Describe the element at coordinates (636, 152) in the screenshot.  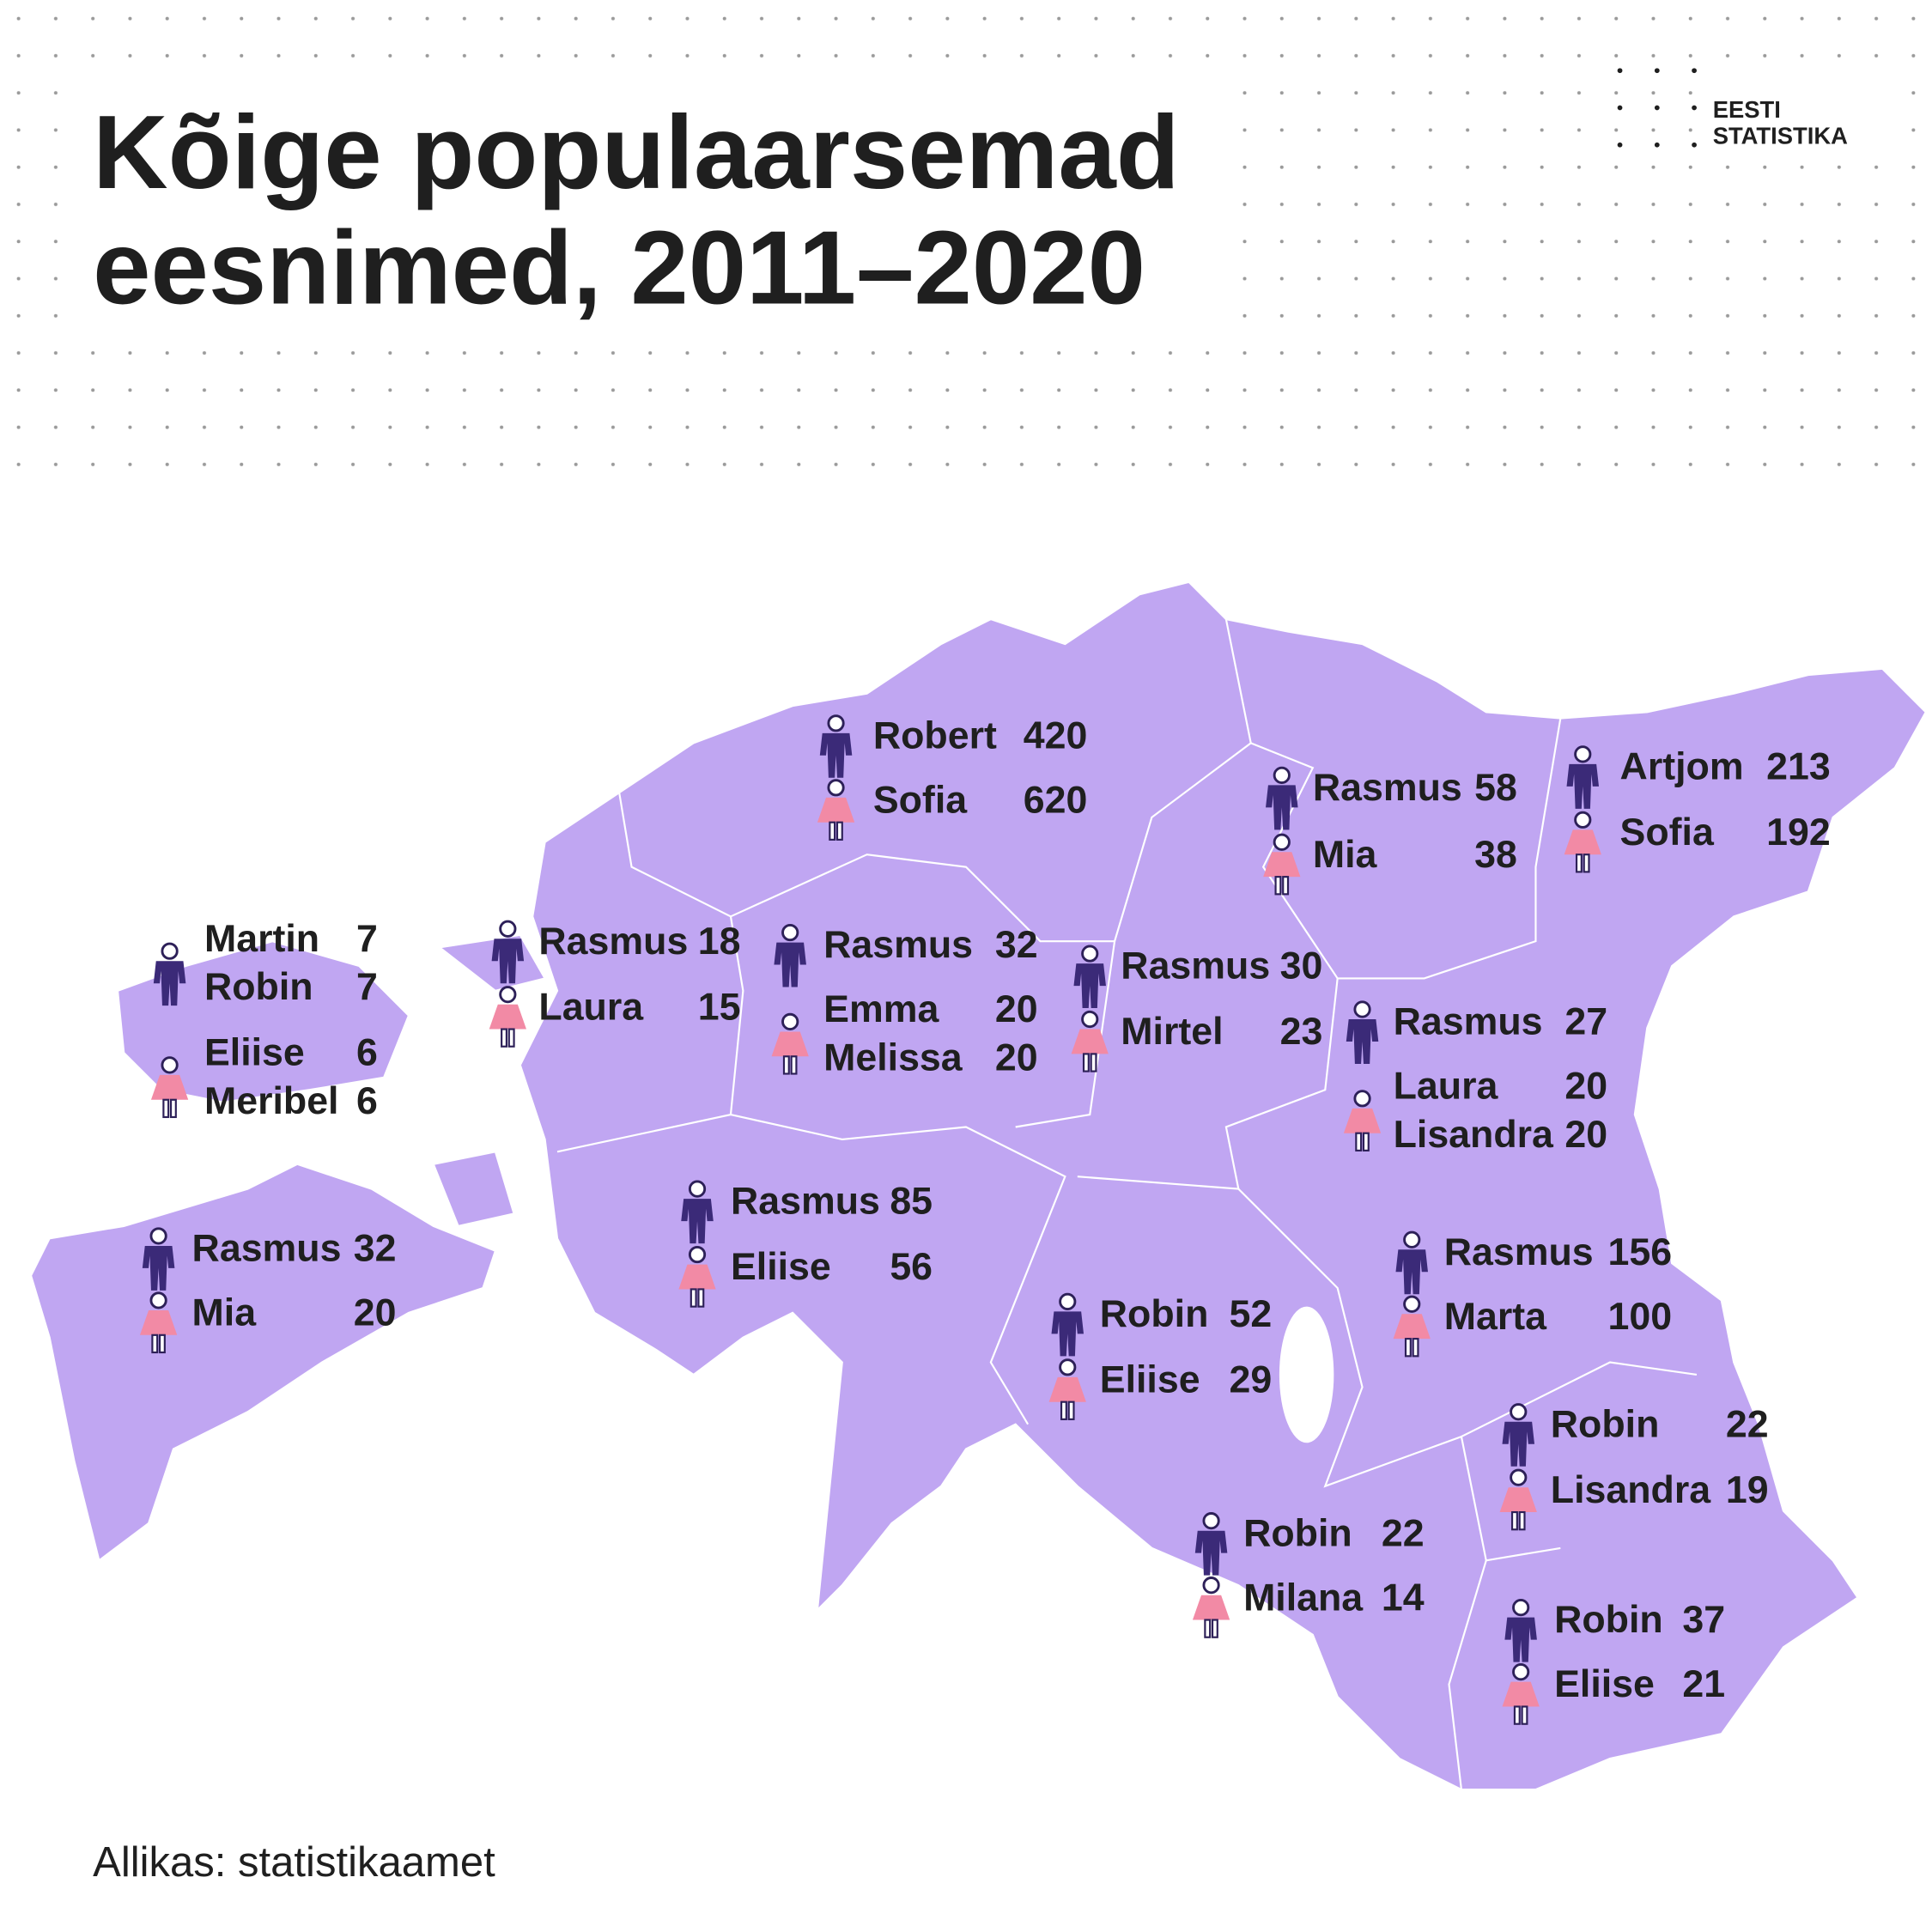
I see `title-line: Kõige populaarsemad` at that location.